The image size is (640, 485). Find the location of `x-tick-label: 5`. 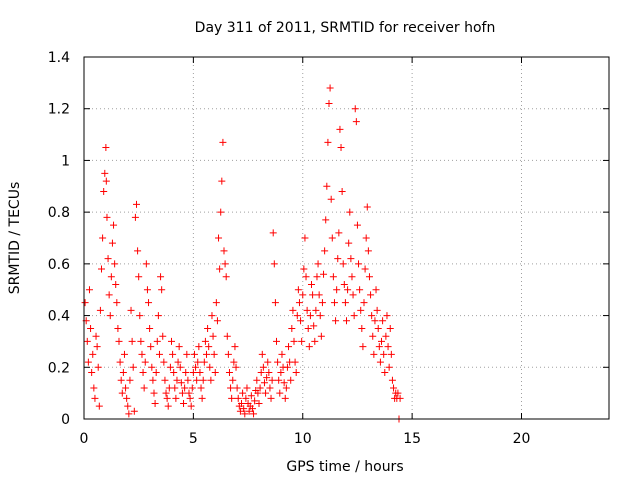

x-tick-label: 5 is located at coordinates (193, 439).